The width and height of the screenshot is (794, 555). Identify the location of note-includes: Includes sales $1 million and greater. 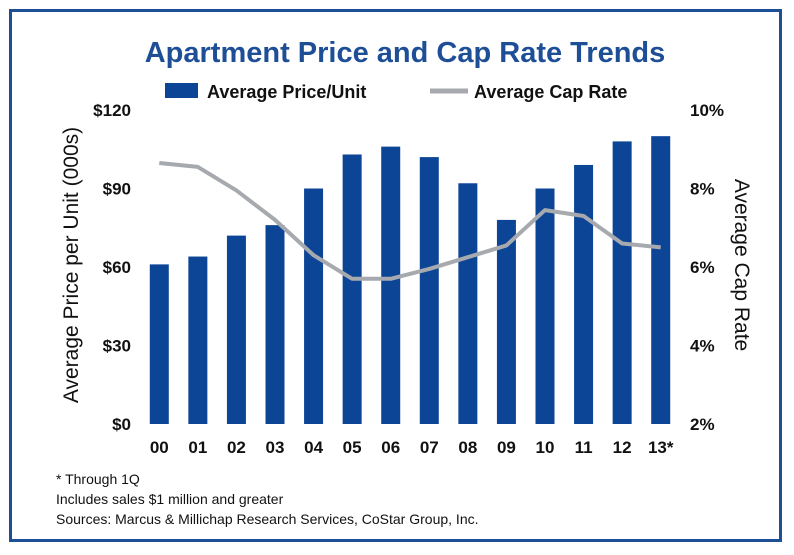
(170, 499).